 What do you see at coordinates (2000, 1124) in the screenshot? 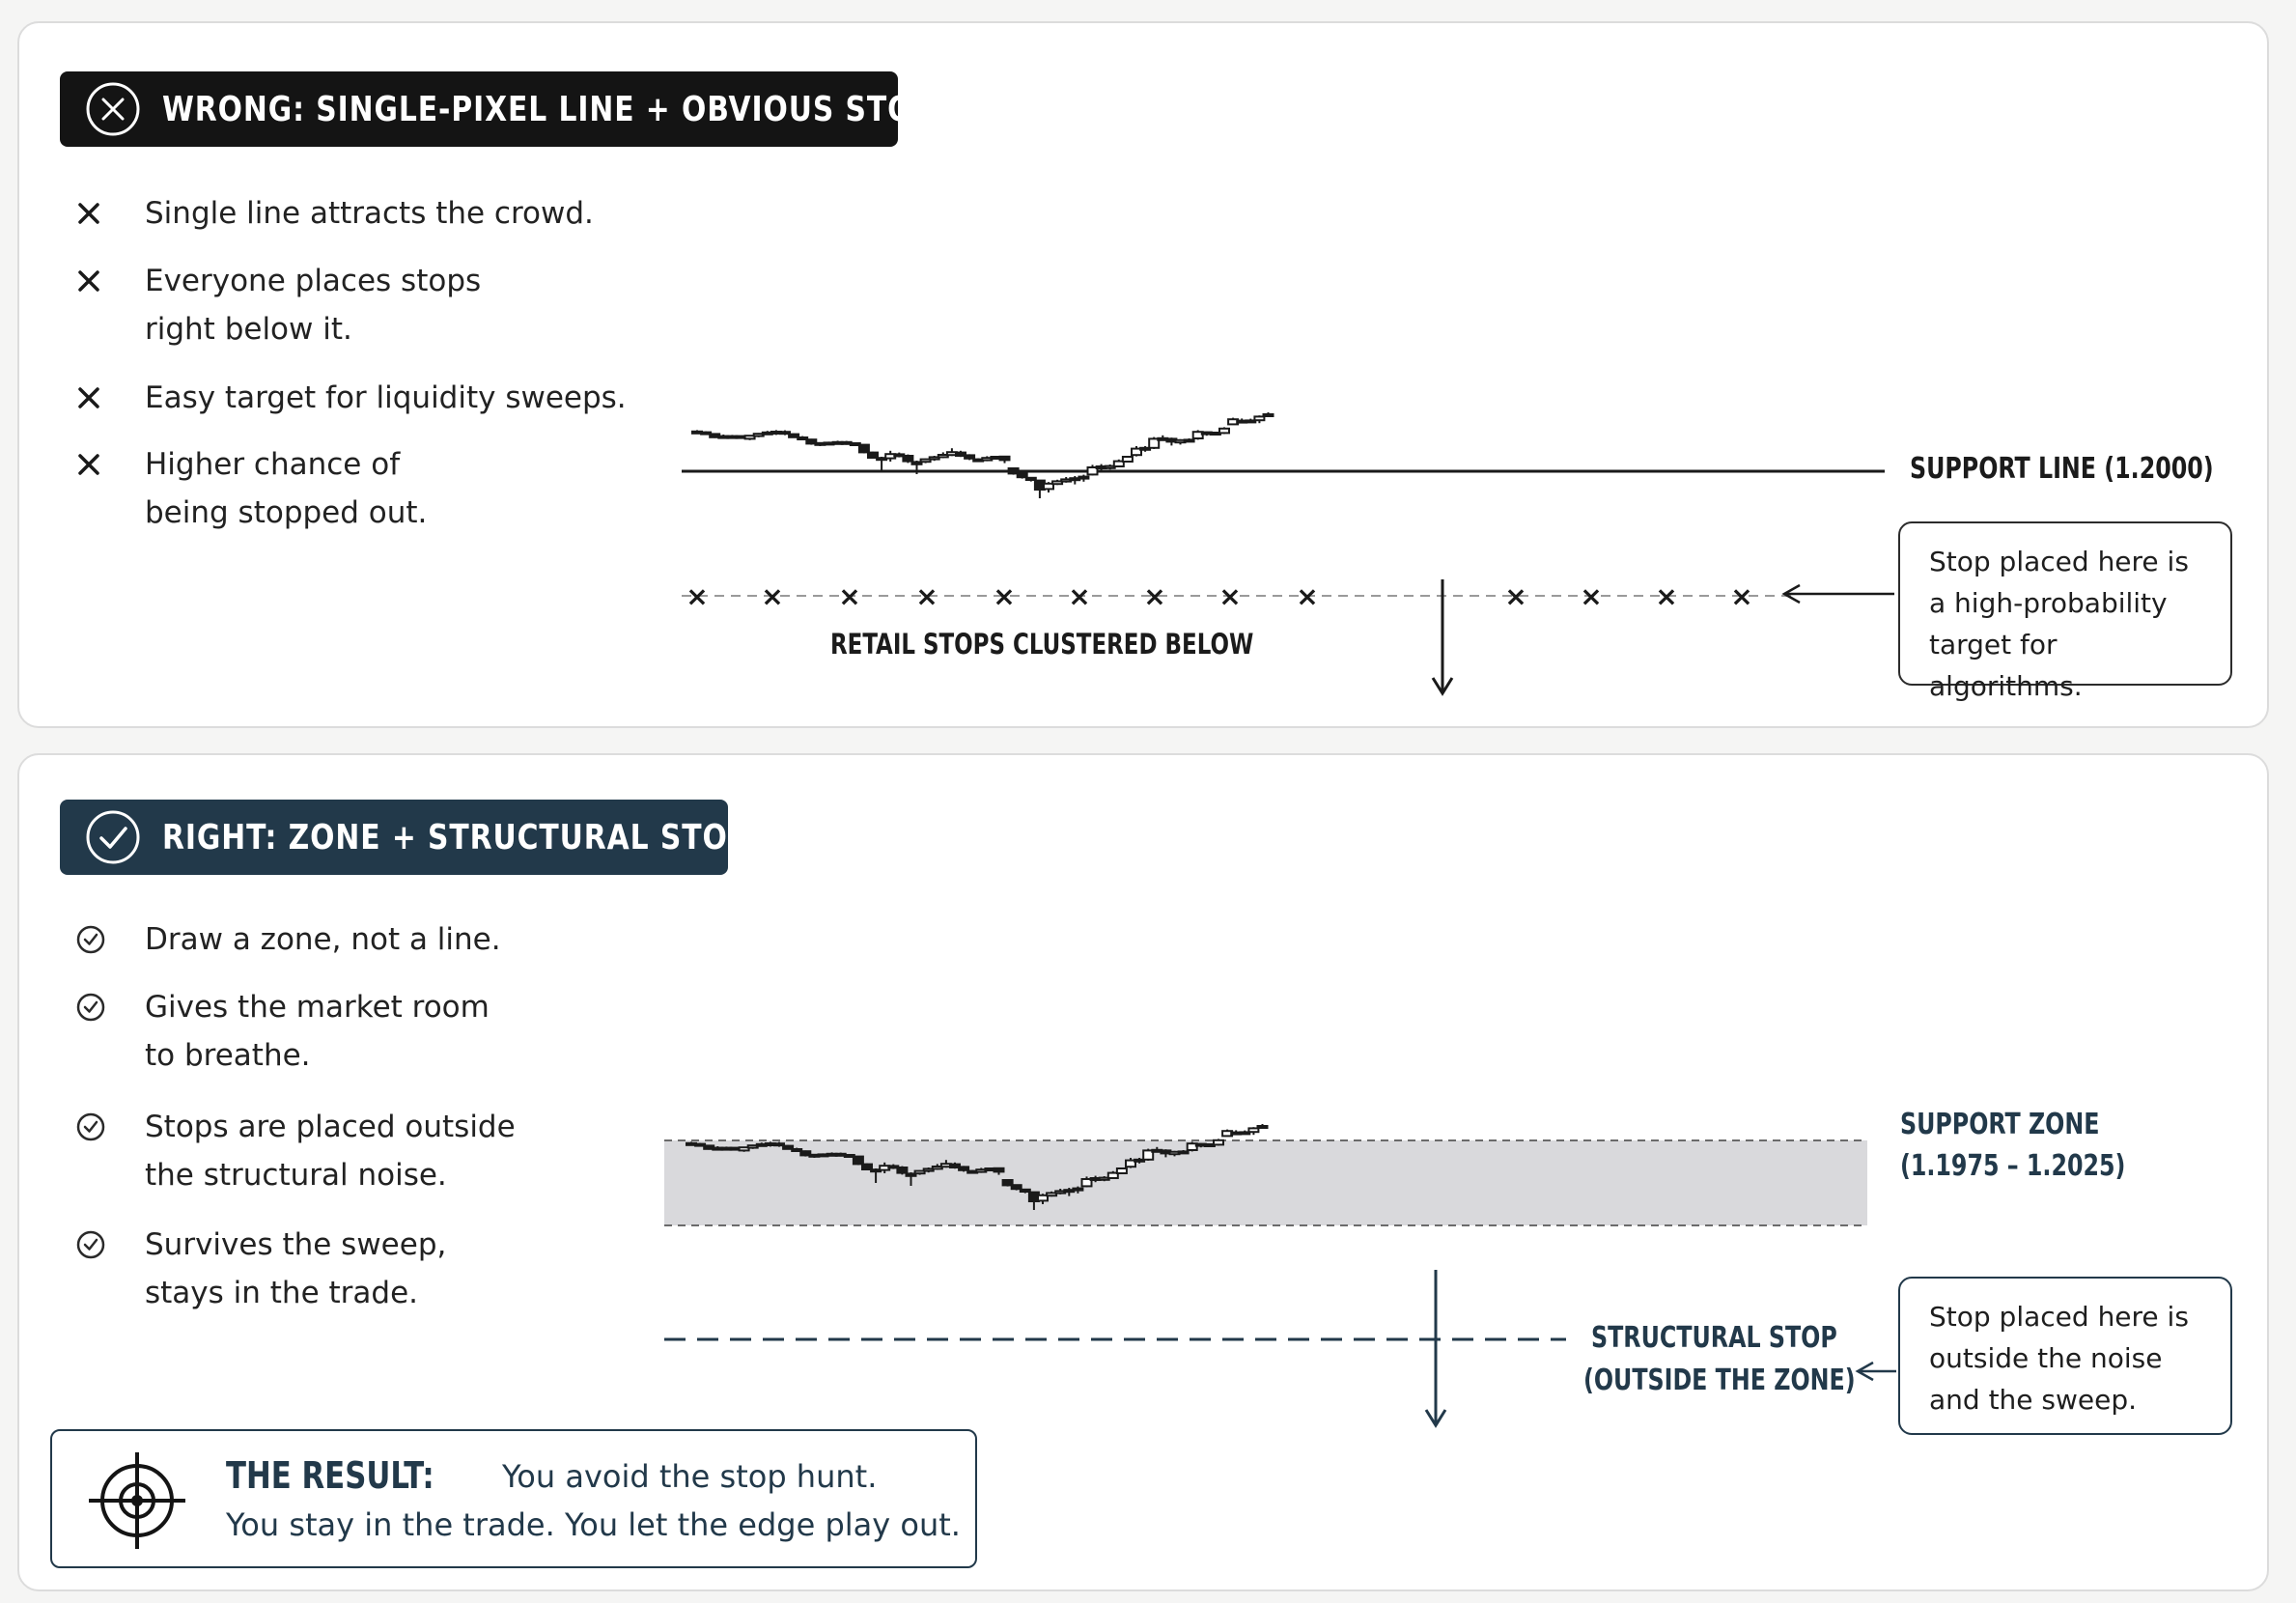
I see `support-zone-label: SUPPORT ZONE` at bounding box center [2000, 1124].